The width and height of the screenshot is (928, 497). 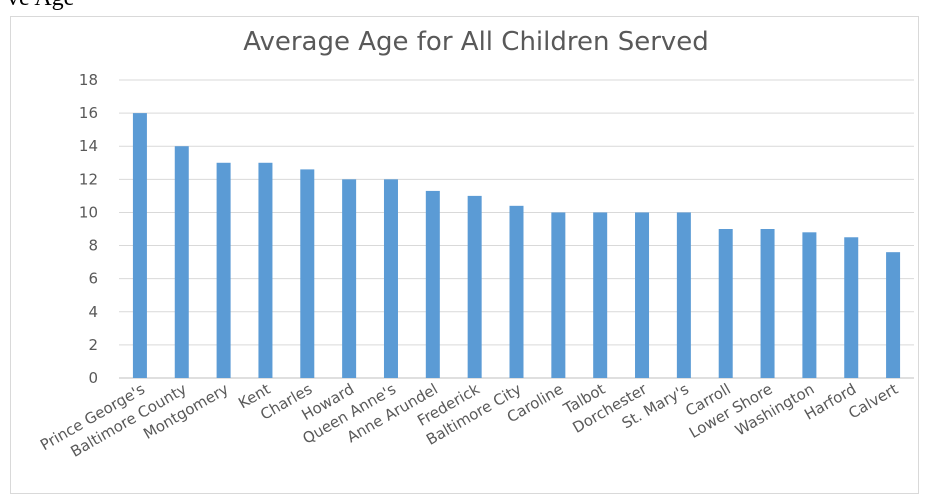 I want to click on y-tick-label: 10, so click(x=88, y=212).